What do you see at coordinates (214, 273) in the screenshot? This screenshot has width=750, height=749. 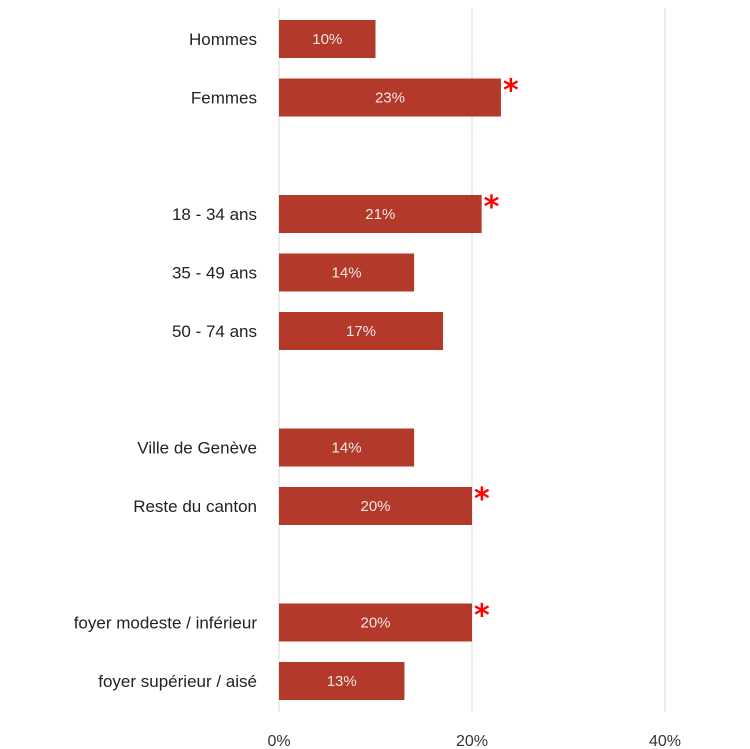 I see `category-label: 35 - 49 ans` at bounding box center [214, 273].